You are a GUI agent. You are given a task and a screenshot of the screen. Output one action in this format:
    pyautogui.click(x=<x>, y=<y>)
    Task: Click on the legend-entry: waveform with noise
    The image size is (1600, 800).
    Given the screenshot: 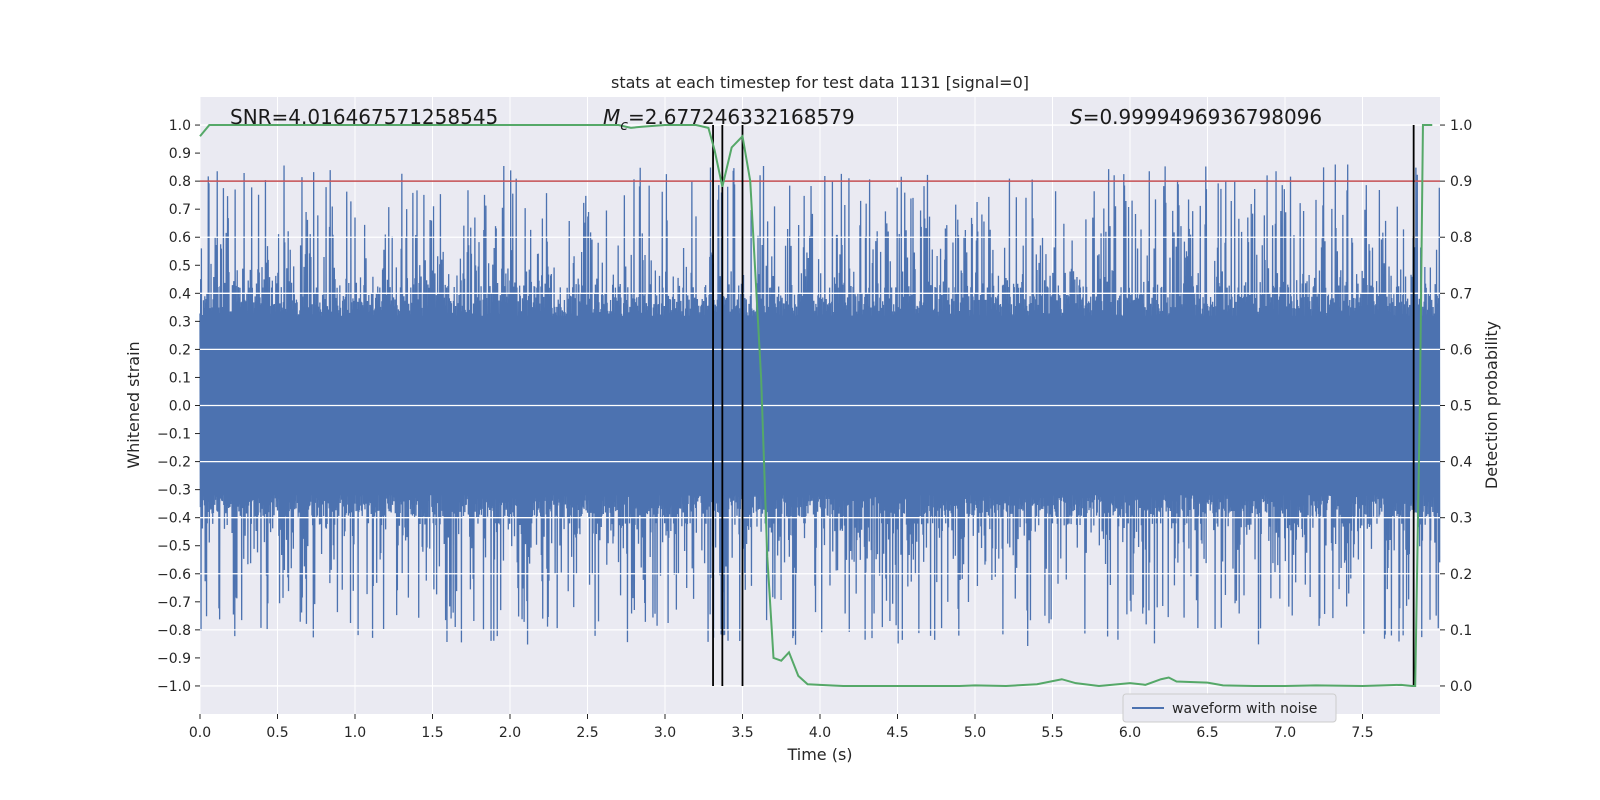 What is the action you would take?
    pyautogui.click(x=1244, y=709)
    